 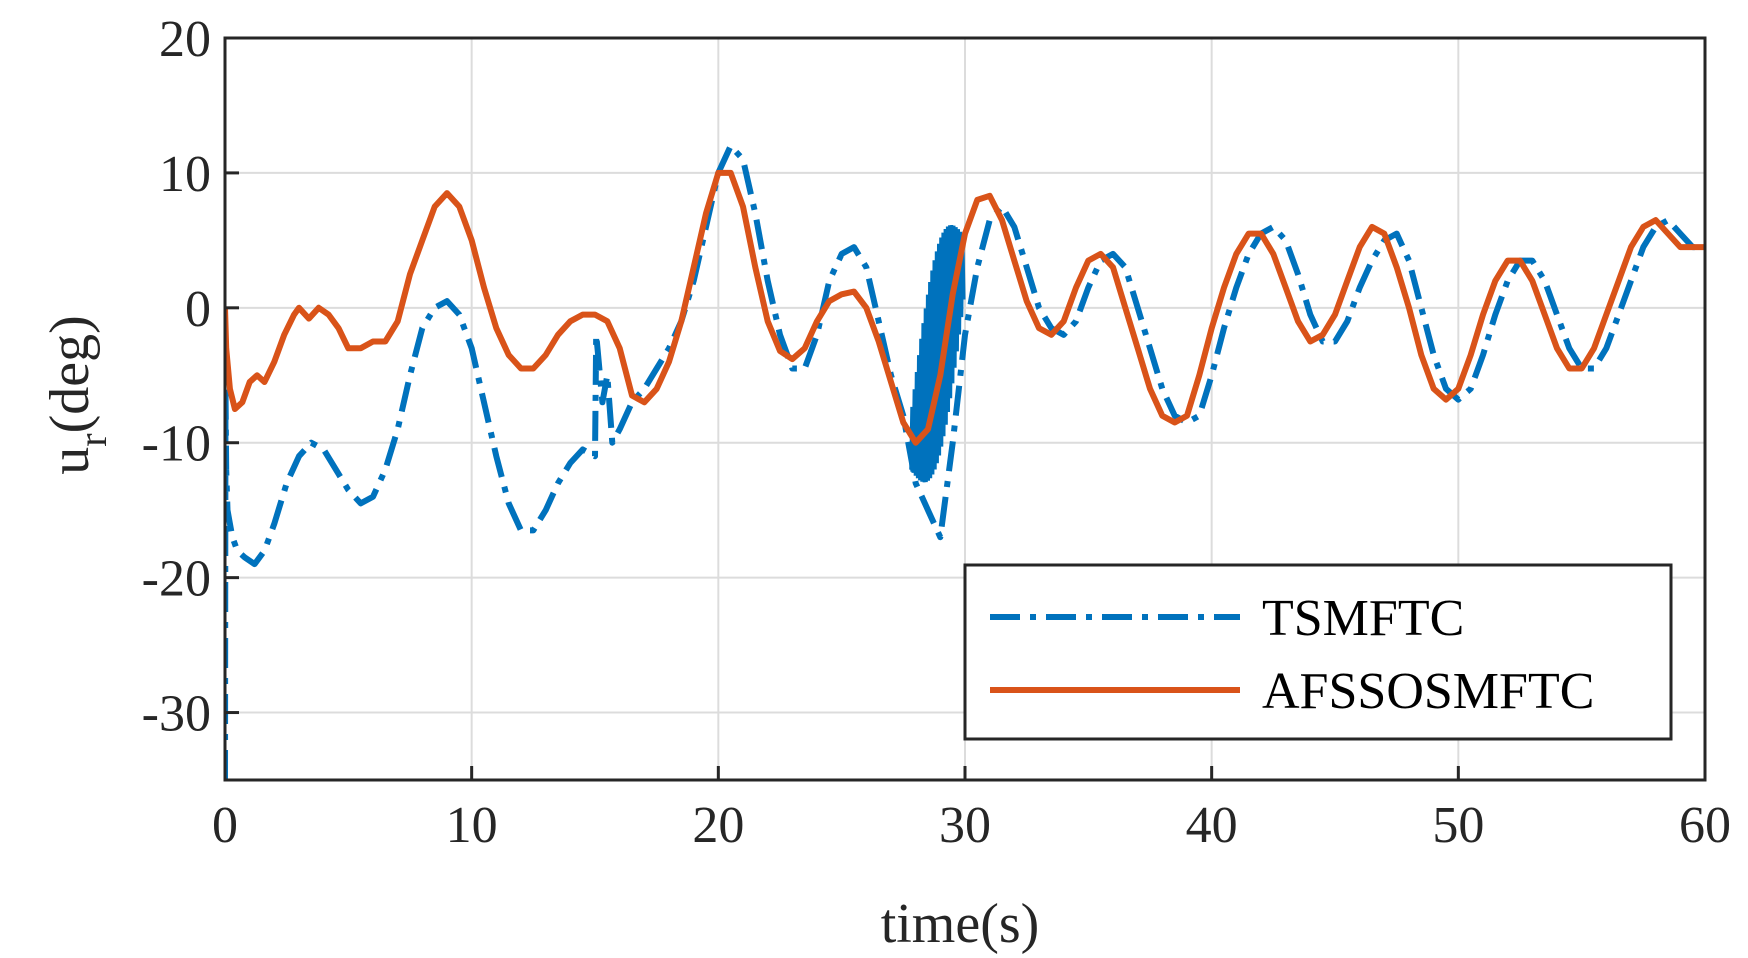 I want to click on y-tick-label: 20, so click(x=185, y=39).